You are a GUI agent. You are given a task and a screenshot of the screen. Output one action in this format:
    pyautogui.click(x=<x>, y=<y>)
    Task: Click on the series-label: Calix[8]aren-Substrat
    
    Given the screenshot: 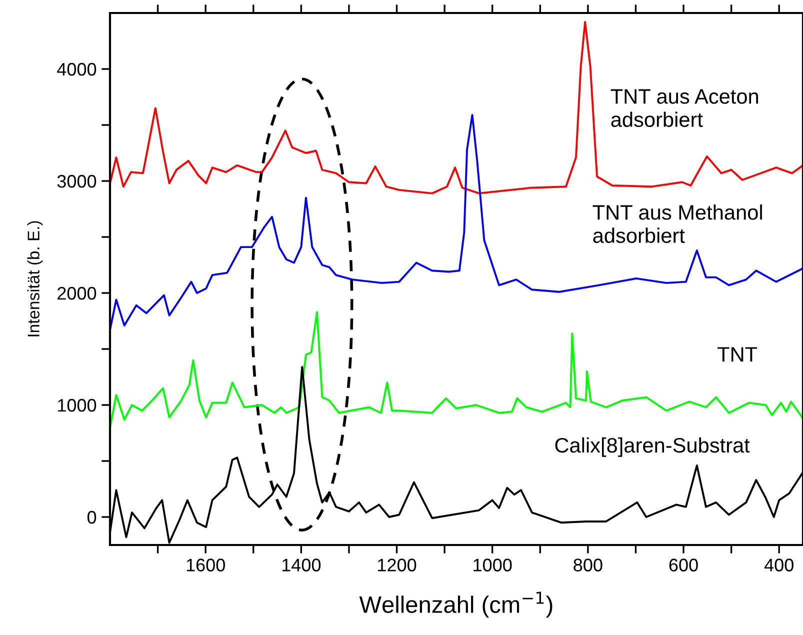 What is the action you would take?
    pyautogui.click(x=652, y=447)
    